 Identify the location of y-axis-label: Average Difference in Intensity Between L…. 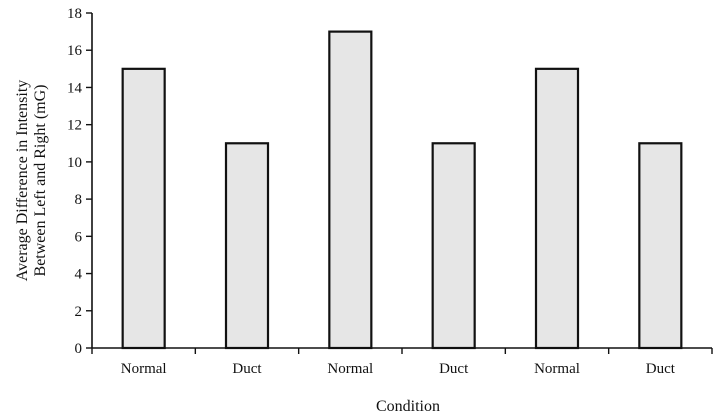
(31, 181).